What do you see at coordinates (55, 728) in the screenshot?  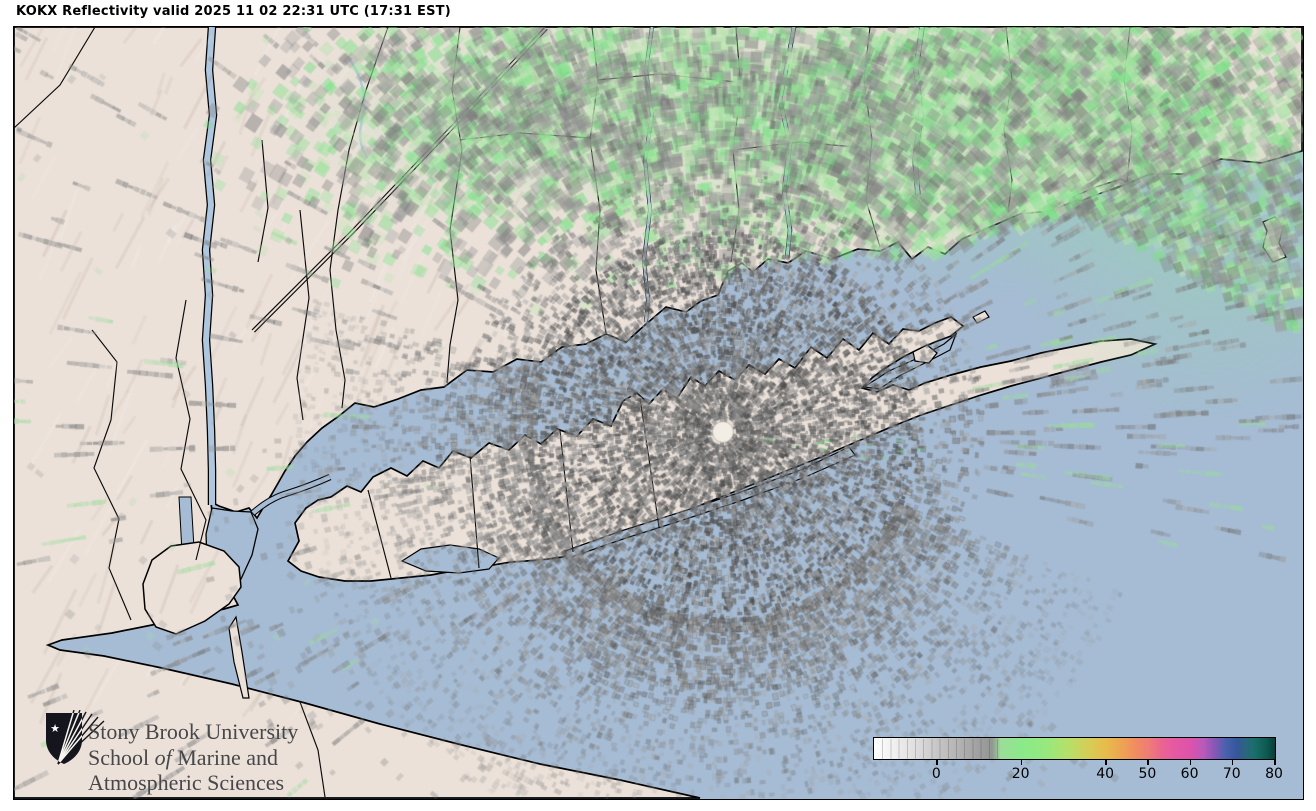 I see `star-icon: ★` at bounding box center [55, 728].